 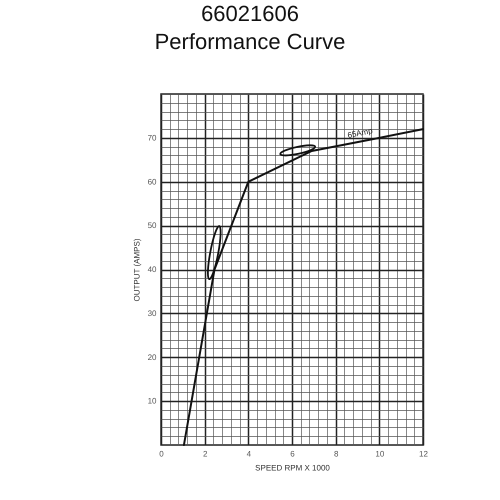 I want to click on chart-subtitle: Performance Curve, so click(x=250, y=41).